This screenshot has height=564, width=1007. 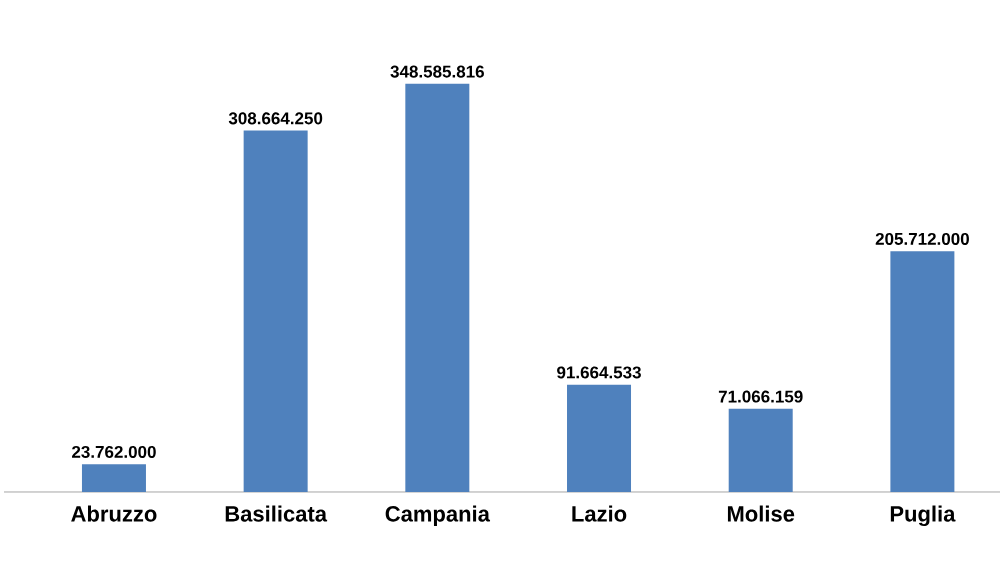 I want to click on data-label: 71.066.159, so click(x=760, y=396).